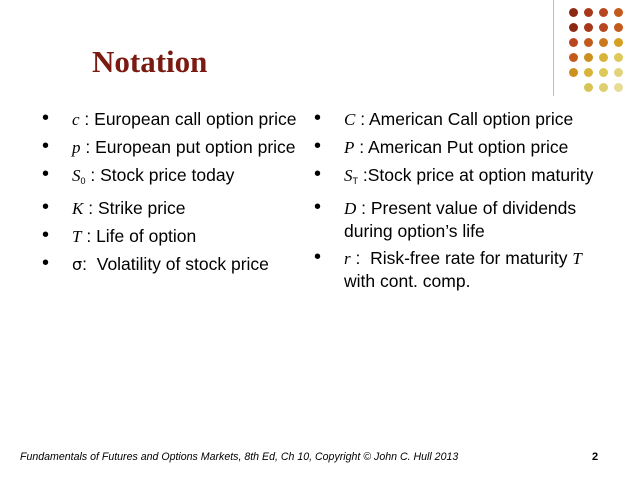 This screenshot has width=638, height=479. What do you see at coordinates (150, 61) in the screenshot?
I see `slide-title: Notation` at bounding box center [150, 61].